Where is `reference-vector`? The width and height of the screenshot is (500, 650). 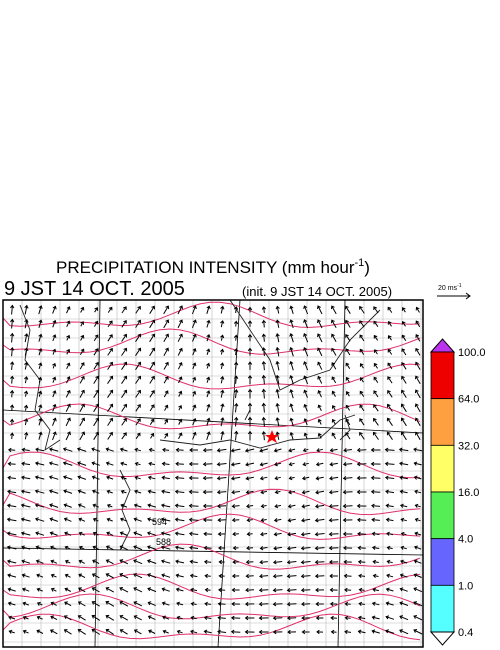 reference-vector is located at coordinates (454, 296).